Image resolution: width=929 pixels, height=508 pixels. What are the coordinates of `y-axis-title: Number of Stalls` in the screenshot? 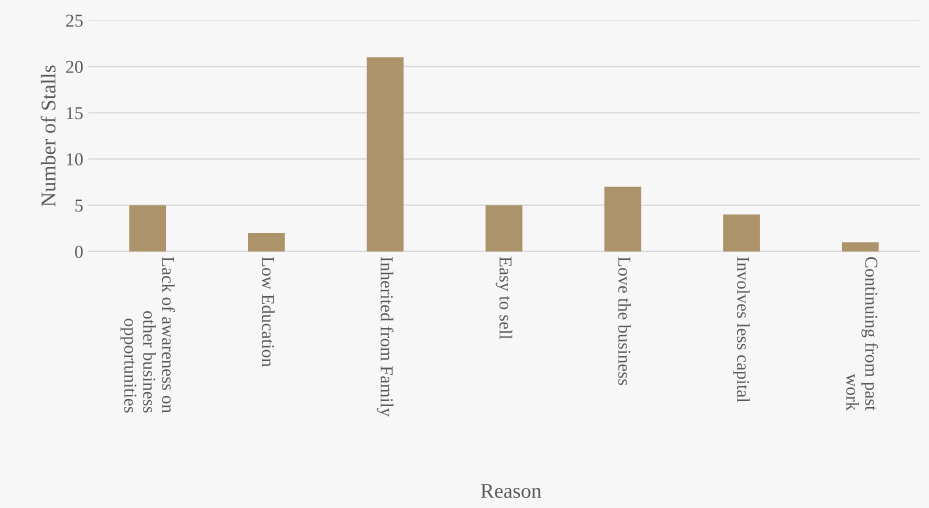 It's located at (48, 135).